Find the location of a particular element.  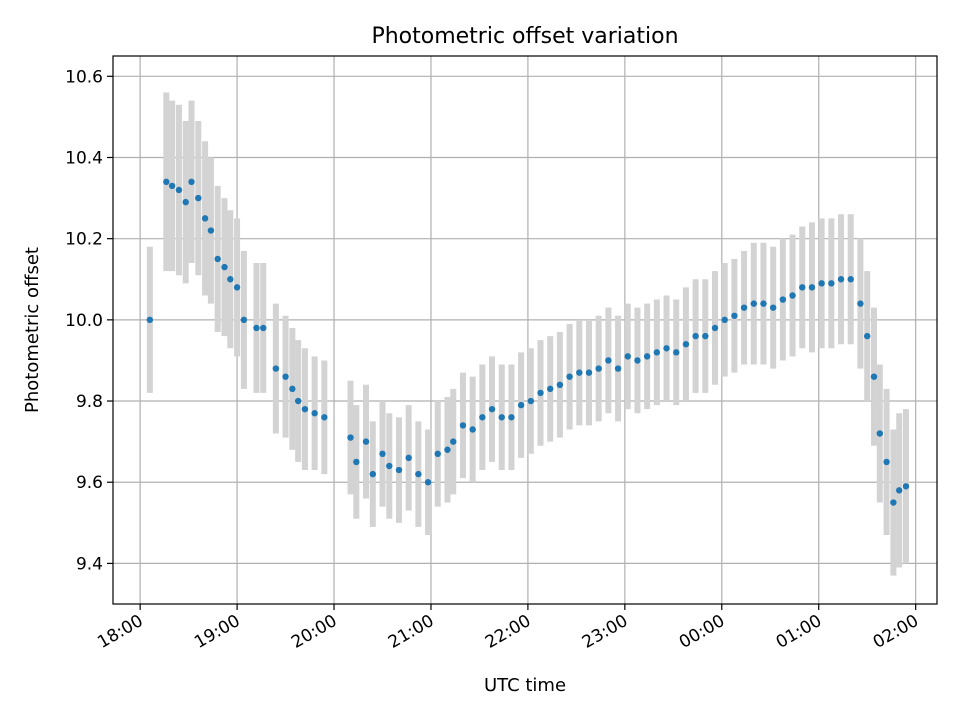

y-tick-label: 10.2 is located at coordinates (84, 240).